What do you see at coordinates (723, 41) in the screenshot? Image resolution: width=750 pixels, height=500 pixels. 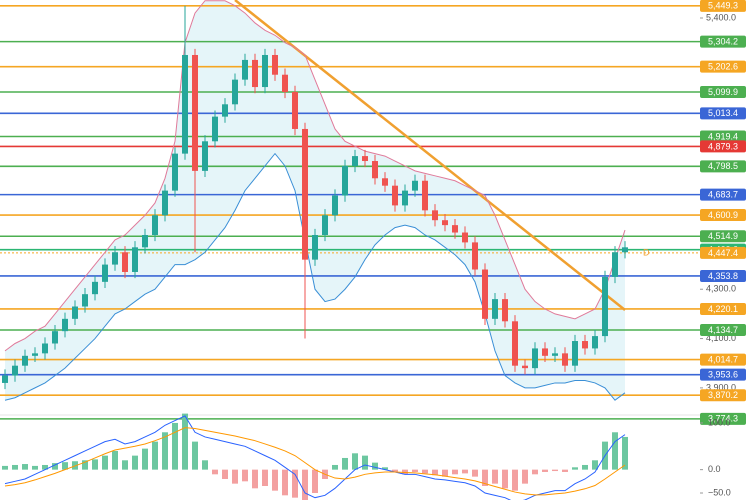 I see `level-label: 5,304.2` at bounding box center [723, 41].